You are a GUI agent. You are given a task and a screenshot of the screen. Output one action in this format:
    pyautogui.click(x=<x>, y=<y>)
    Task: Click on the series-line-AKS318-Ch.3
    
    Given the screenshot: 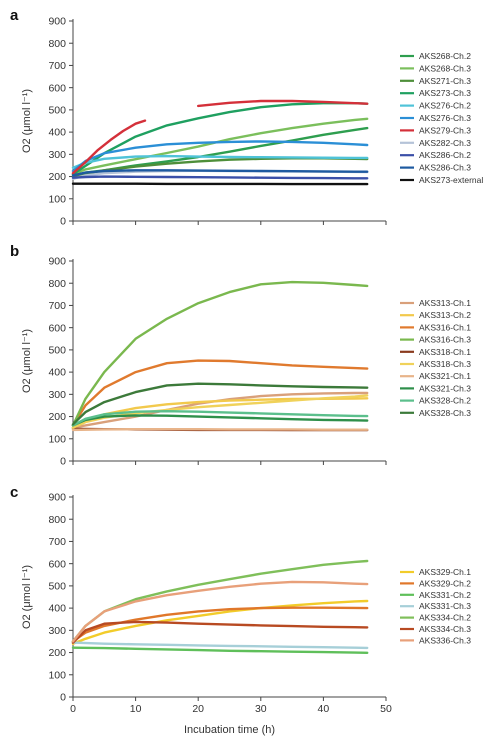 What is the action you would take?
    pyautogui.click(x=220, y=411)
    